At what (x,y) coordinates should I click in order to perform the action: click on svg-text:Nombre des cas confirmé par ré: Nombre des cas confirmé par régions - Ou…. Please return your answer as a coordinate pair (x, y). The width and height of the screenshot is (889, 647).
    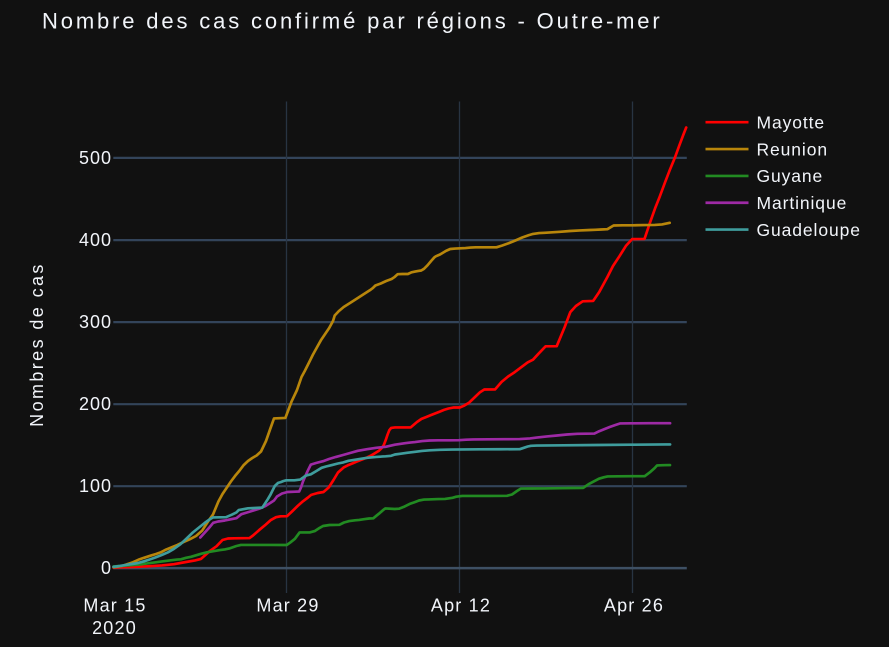
    Looking at the image, I should click on (352, 21).